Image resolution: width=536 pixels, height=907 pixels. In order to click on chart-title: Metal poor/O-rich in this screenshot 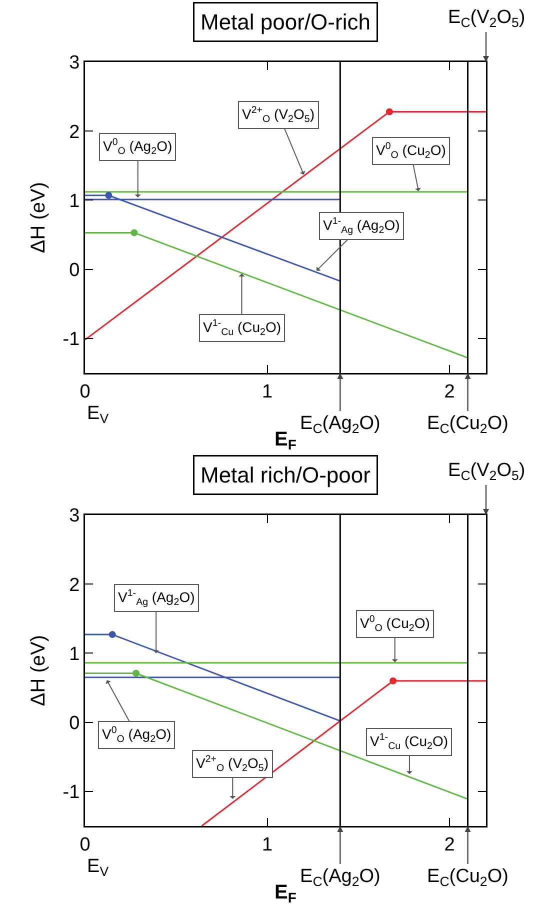, I will do `click(285, 22)`.